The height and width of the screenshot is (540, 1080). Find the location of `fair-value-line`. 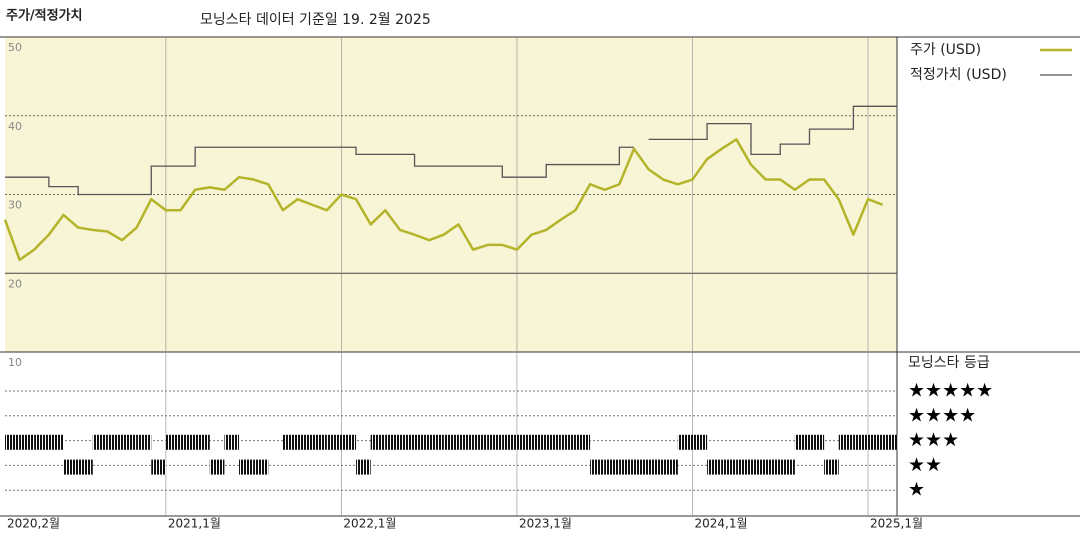

fair-value-line is located at coordinates (451, 150).